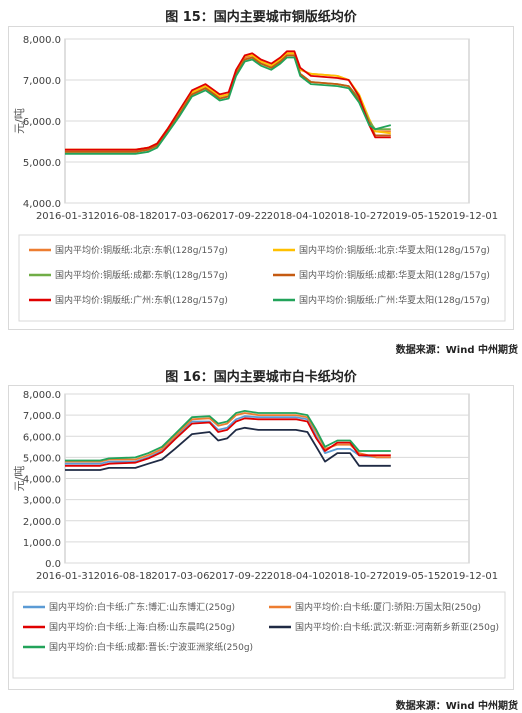 This screenshot has width=522, height=713. I want to click on legend-entry: 国内平均价:白卡纸:广东:博汇:山东博汇(250g), so click(142, 607).